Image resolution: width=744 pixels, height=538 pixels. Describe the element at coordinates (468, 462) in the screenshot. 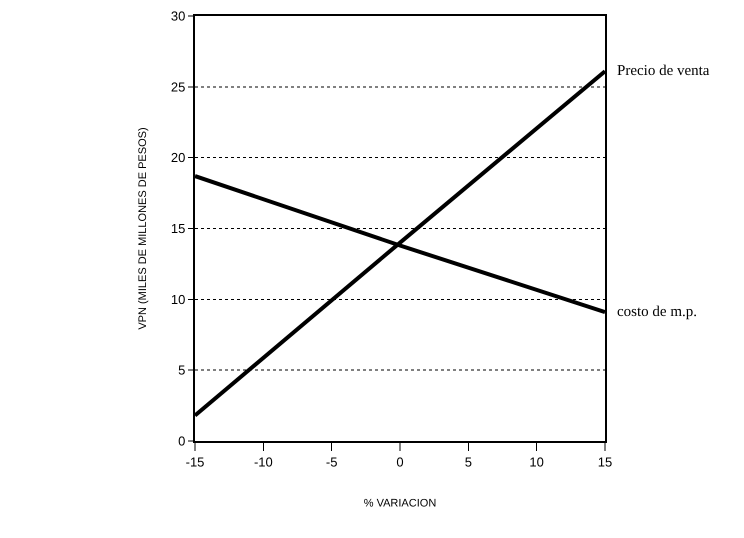

I see `x-tick-label: 5` at that location.